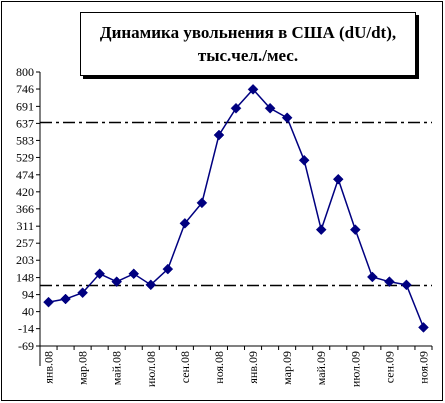  Describe the element at coordinates (28, 295) in the screenshot. I see `y-tick-label: 94` at that location.